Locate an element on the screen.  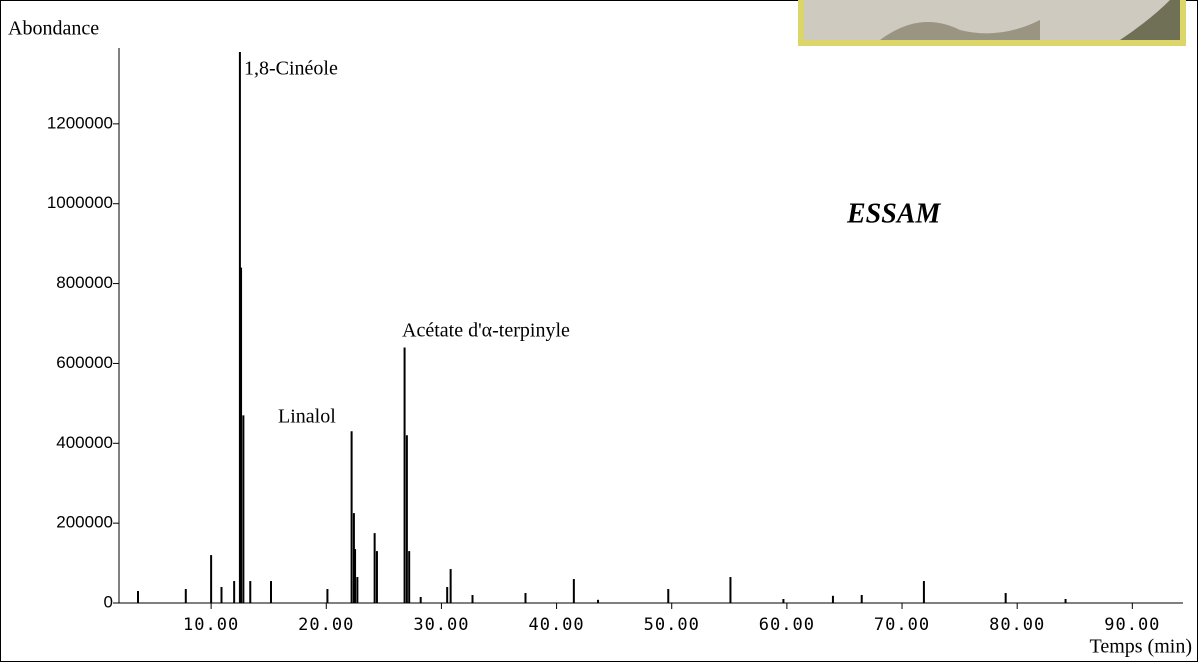
y-tick-label: 1000000 is located at coordinates (80, 202).